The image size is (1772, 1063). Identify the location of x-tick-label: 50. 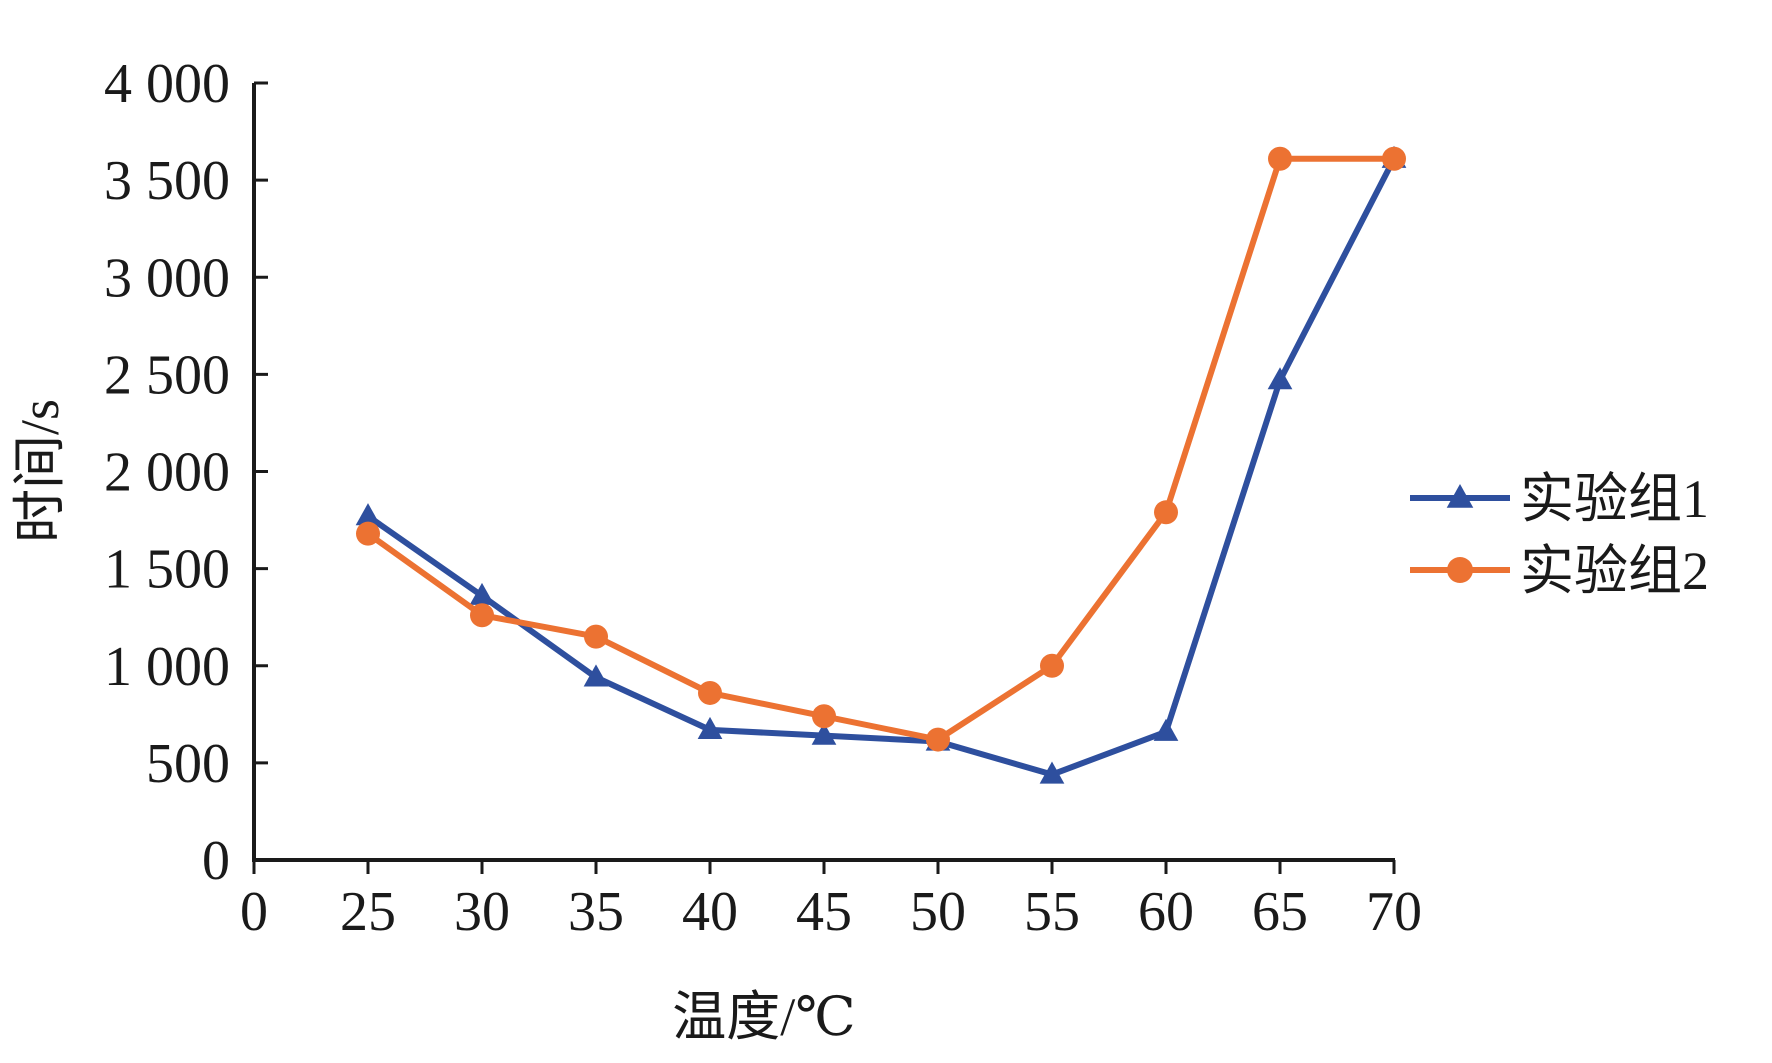
(938, 912).